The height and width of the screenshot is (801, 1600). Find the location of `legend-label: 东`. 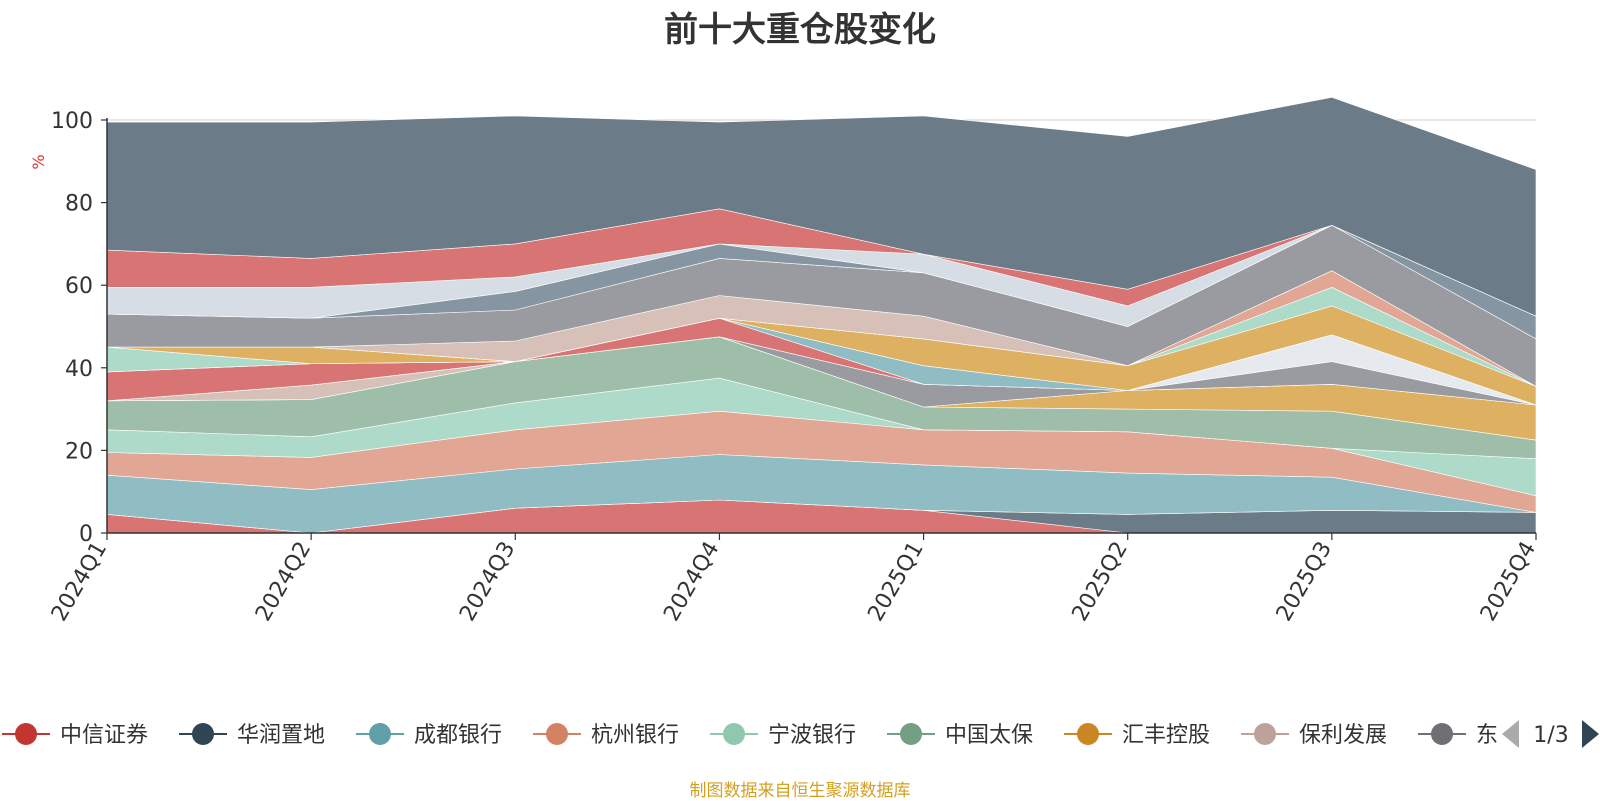

legend-label: 东 is located at coordinates (1487, 735).